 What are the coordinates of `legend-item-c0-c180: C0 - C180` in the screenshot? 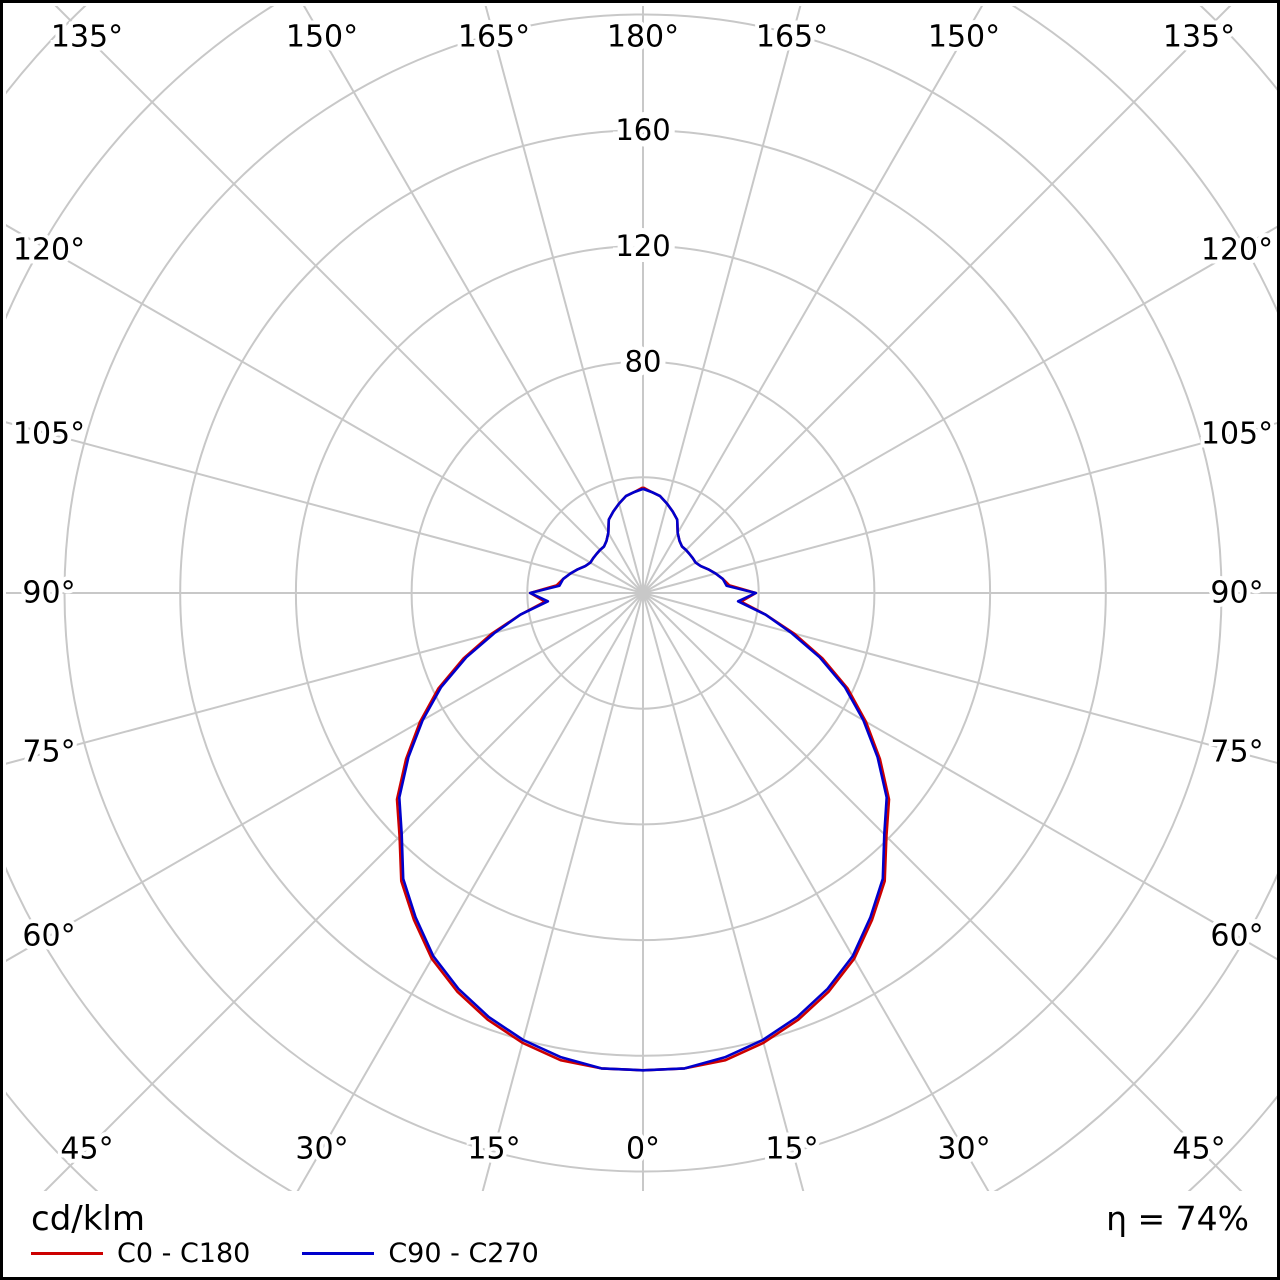 It's located at (140, 1253).